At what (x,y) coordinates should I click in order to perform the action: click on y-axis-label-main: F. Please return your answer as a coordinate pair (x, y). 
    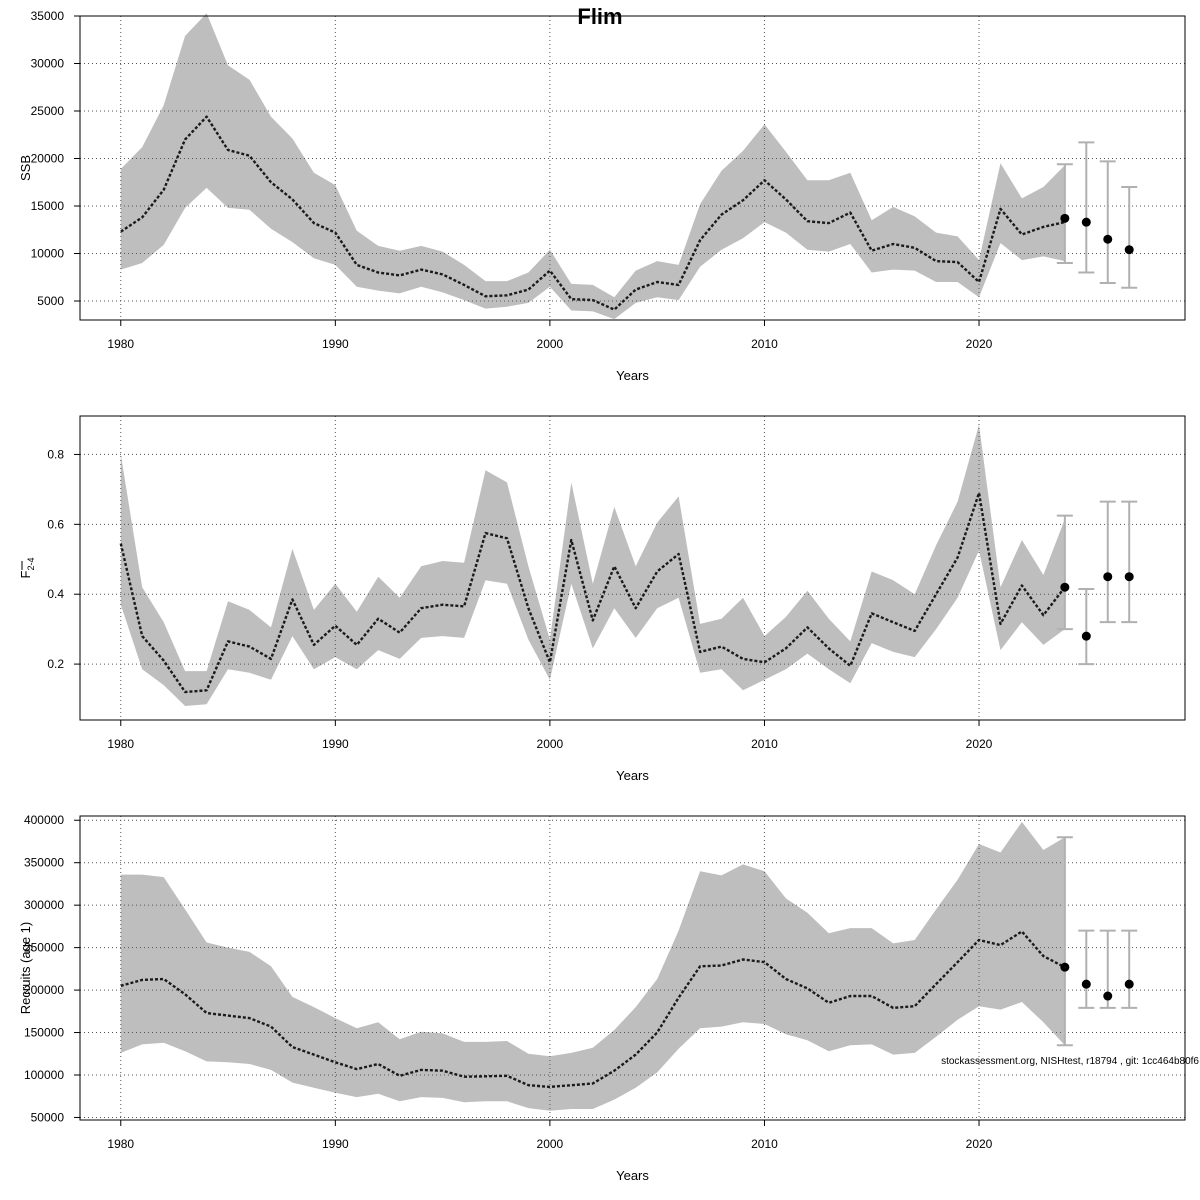
    Looking at the image, I should click on (25, 574).